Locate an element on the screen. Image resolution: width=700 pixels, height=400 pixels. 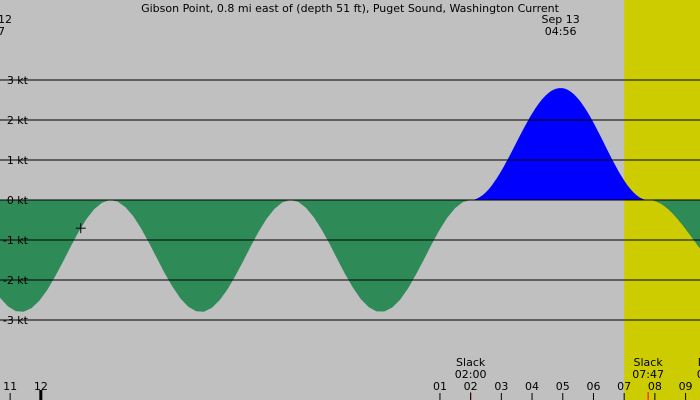
event-time: 07:47 is located at coordinates (648, 374).